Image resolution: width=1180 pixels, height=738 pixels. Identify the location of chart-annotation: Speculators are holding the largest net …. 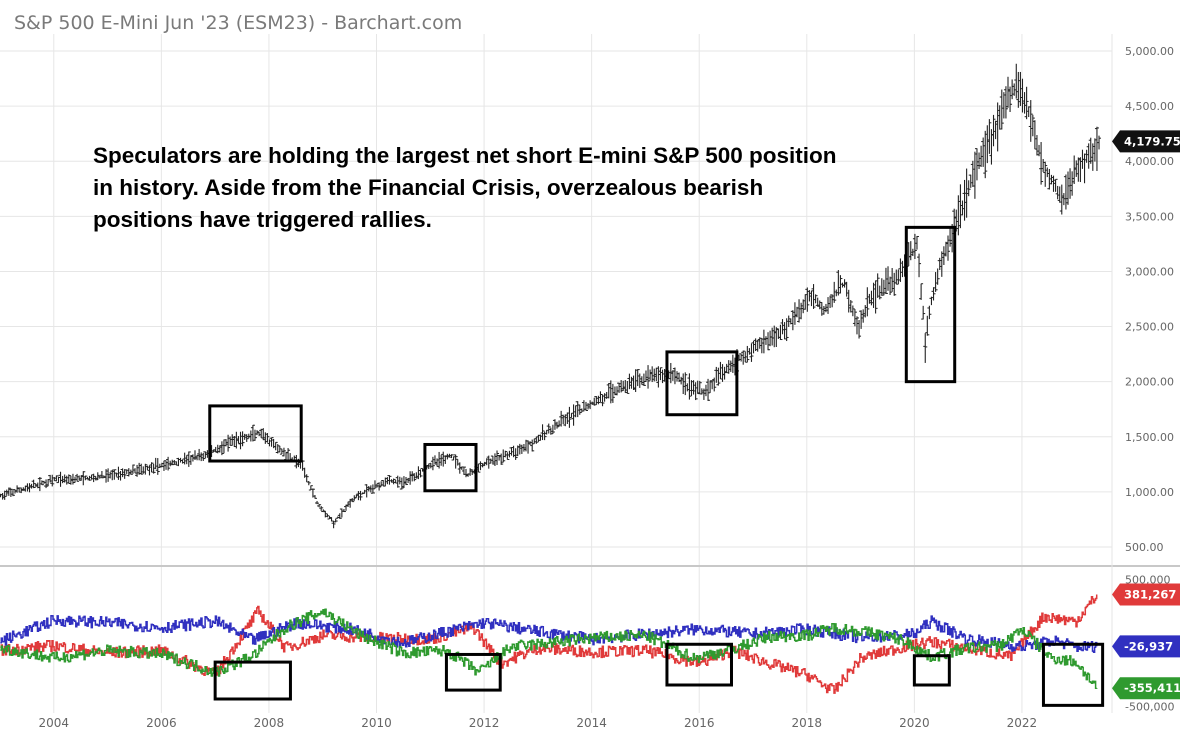
(465, 187).